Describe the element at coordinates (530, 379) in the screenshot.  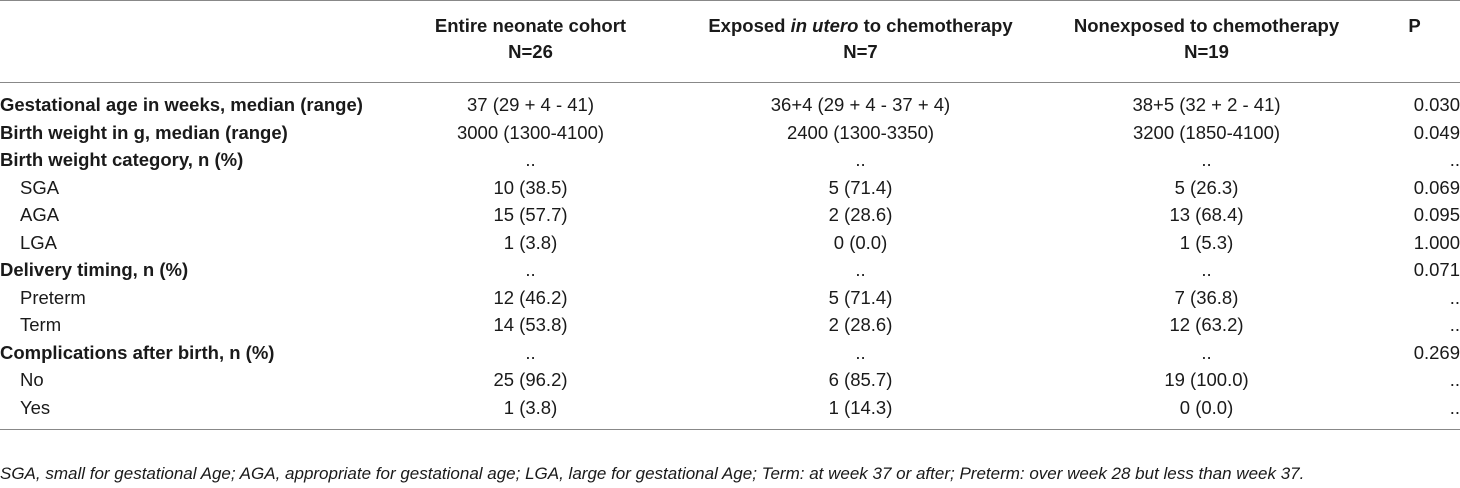
I see `cell-entire: 25 (96.2)` at that location.